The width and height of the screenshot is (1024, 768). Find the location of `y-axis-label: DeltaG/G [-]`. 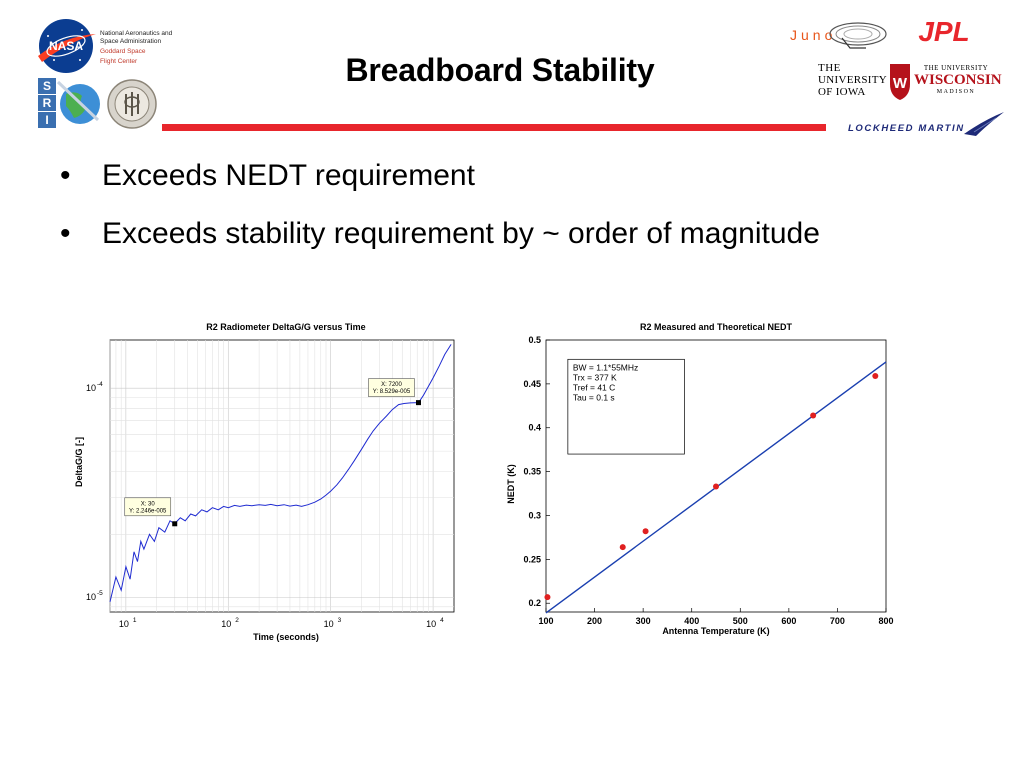

y-axis-label: DeltaG/G [-] is located at coordinates (79, 462).